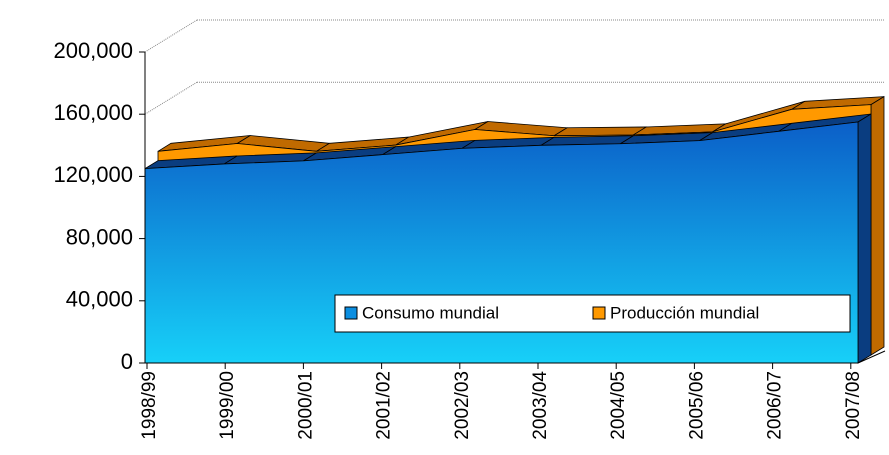 This screenshot has width=889, height=455. What do you see at coordinates (99, 299) in the screenshot?
I see `y-tick-label: 40,000` at bounding box center [99, 299].